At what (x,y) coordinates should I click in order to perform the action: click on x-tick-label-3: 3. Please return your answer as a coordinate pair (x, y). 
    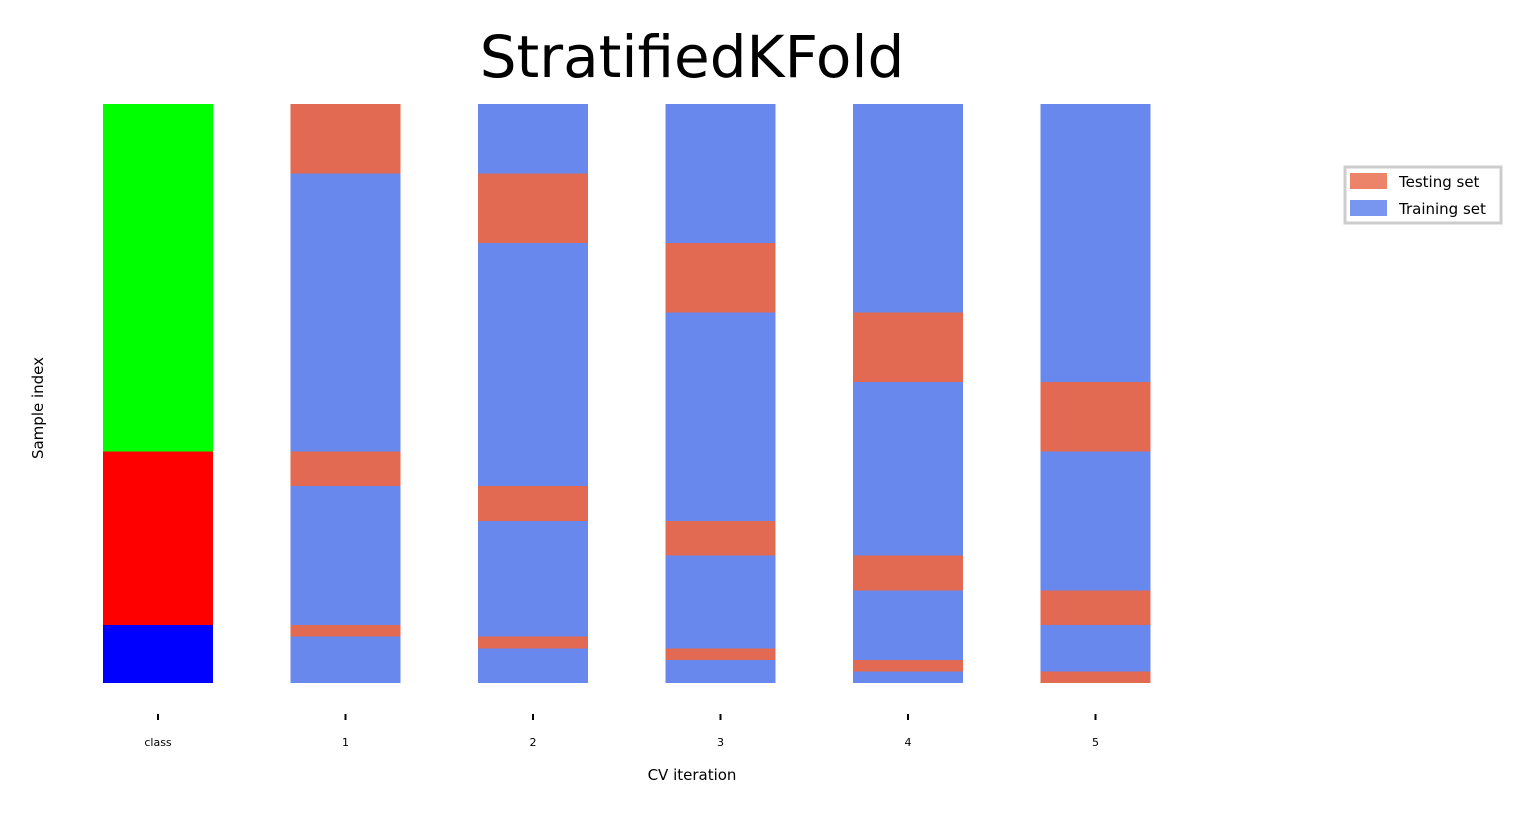
    Looking at the image, I should click on (720, 742).